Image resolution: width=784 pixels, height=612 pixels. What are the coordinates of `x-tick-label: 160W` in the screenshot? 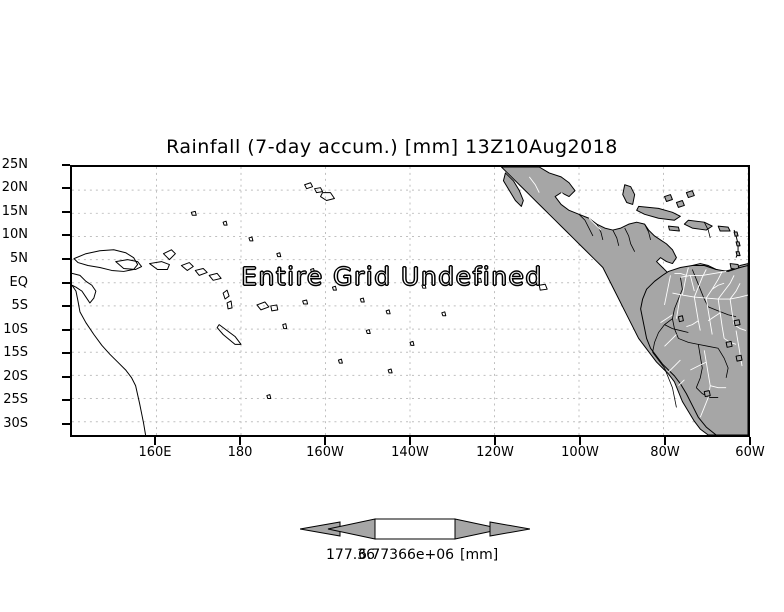 It's located at (325, 452).